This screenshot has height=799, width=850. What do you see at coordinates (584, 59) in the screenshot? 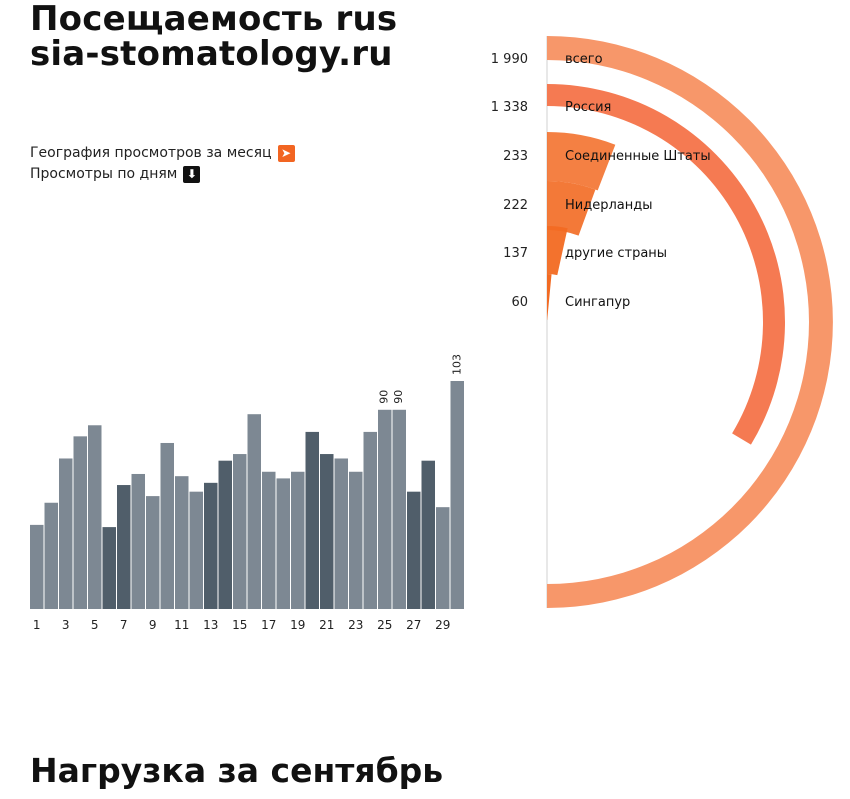
I see `radial-category-label: всего` at bounding box center [584, 59].